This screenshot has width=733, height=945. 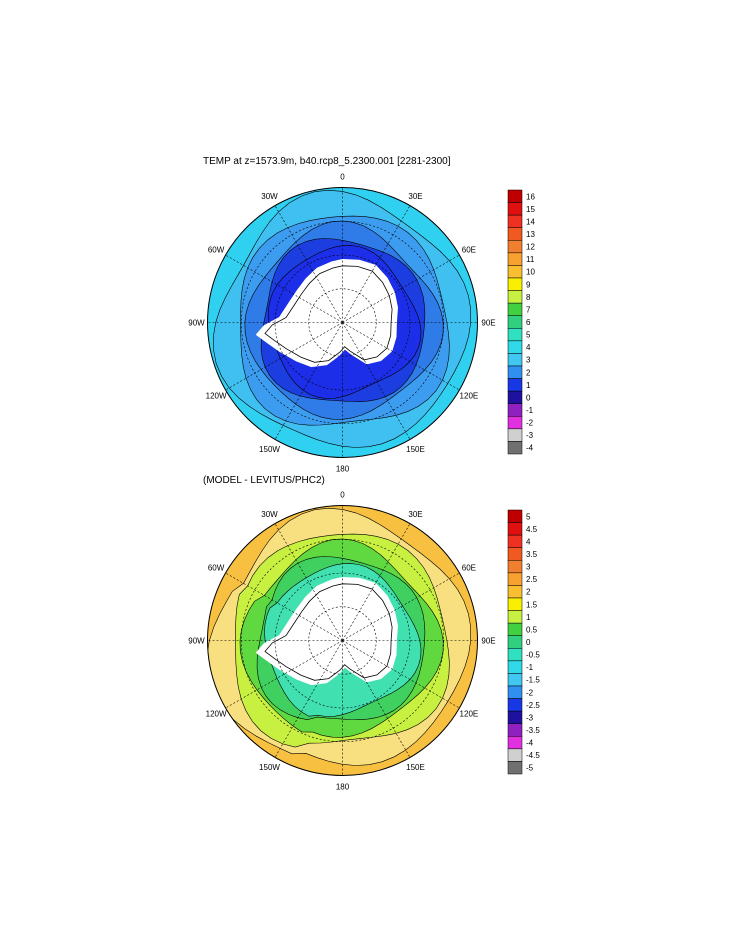 What do you see at coordinates (196, 323) in the screenshot?
I see `longitude-label: 90W` at bounding box center [196, 323].